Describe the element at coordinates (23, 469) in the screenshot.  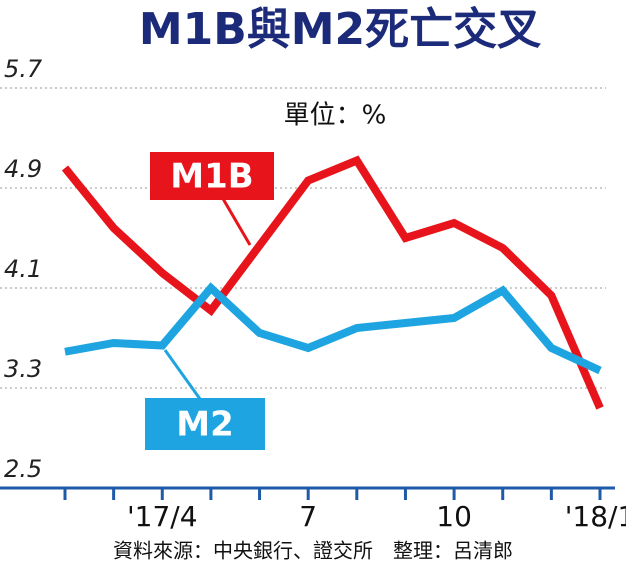
I see `y-tick-label: 2.5` at that location.